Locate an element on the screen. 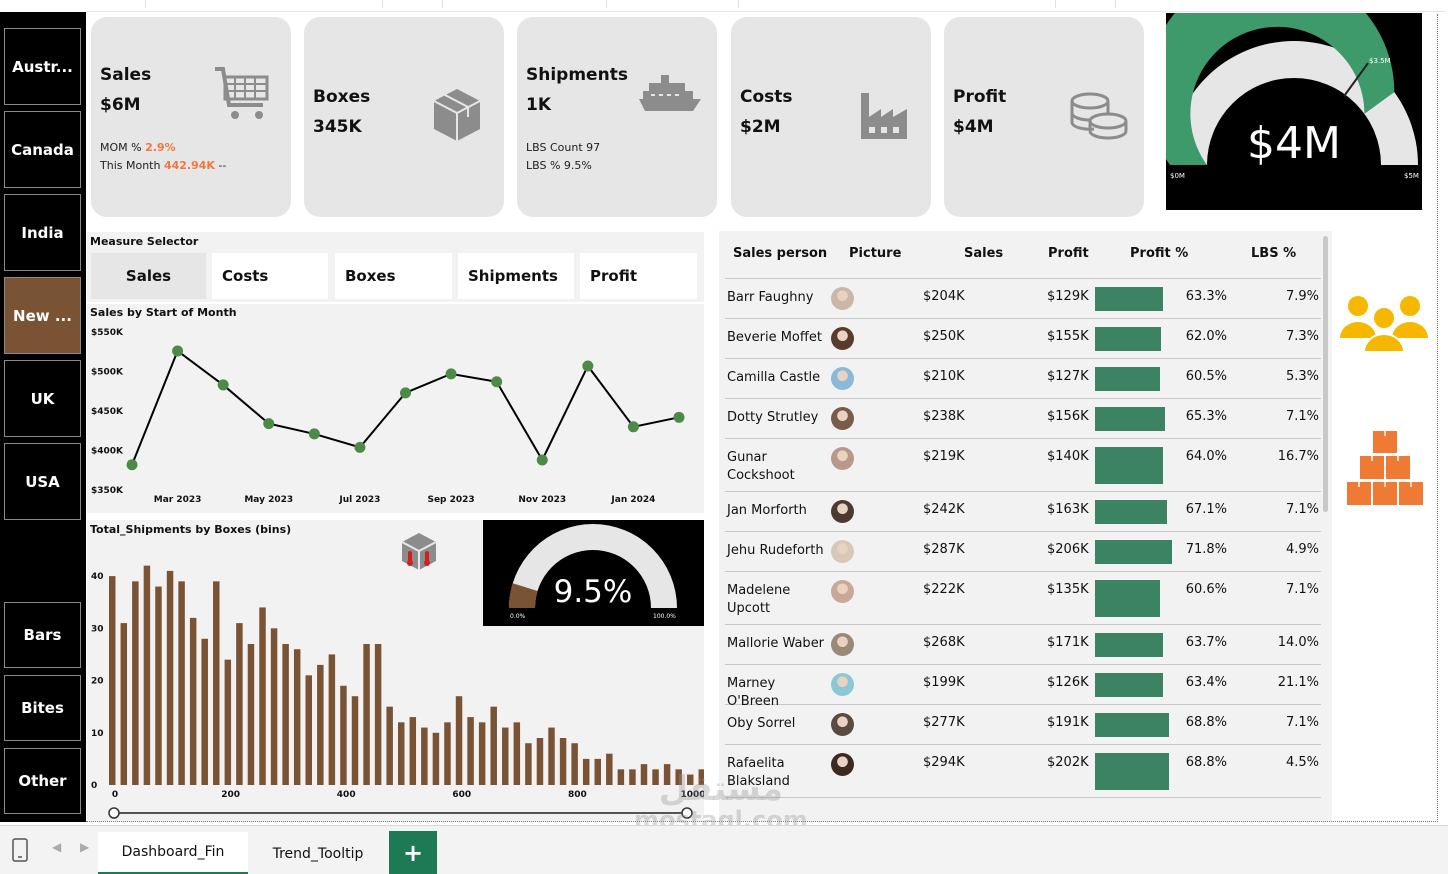 The height and width of the screenshot is (874, 1448). measure-button-profit: Profit is located at coordinates (638, 276).